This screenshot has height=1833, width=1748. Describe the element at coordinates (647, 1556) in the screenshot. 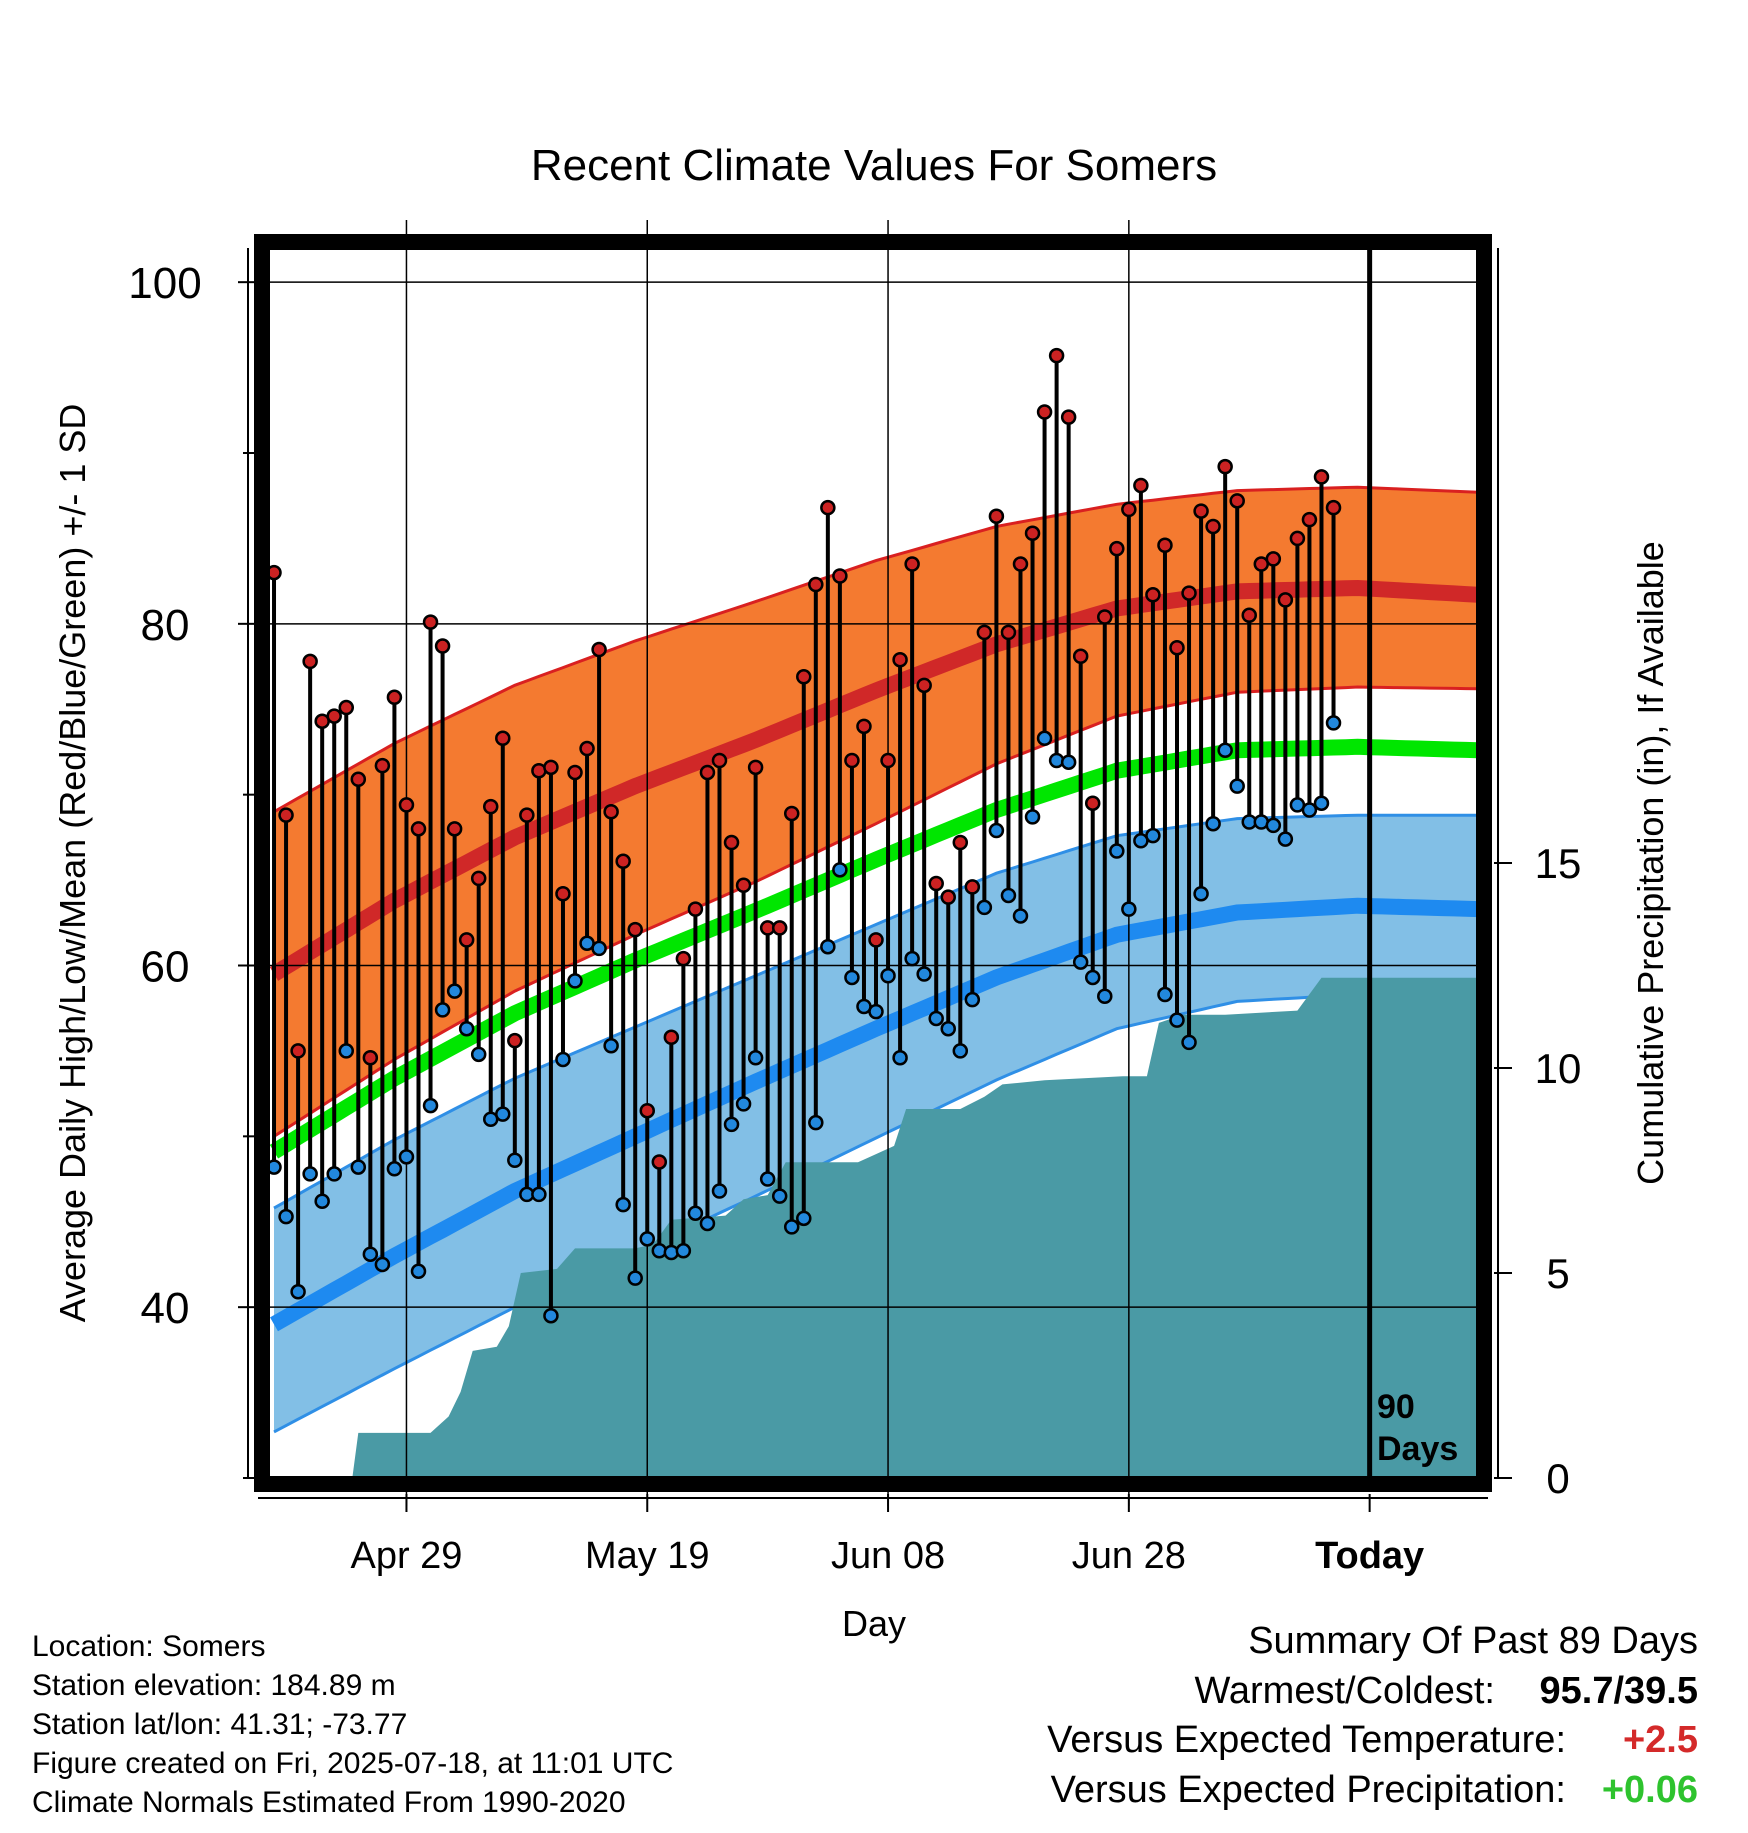

I see `x-tick-label: May 19` at that location.